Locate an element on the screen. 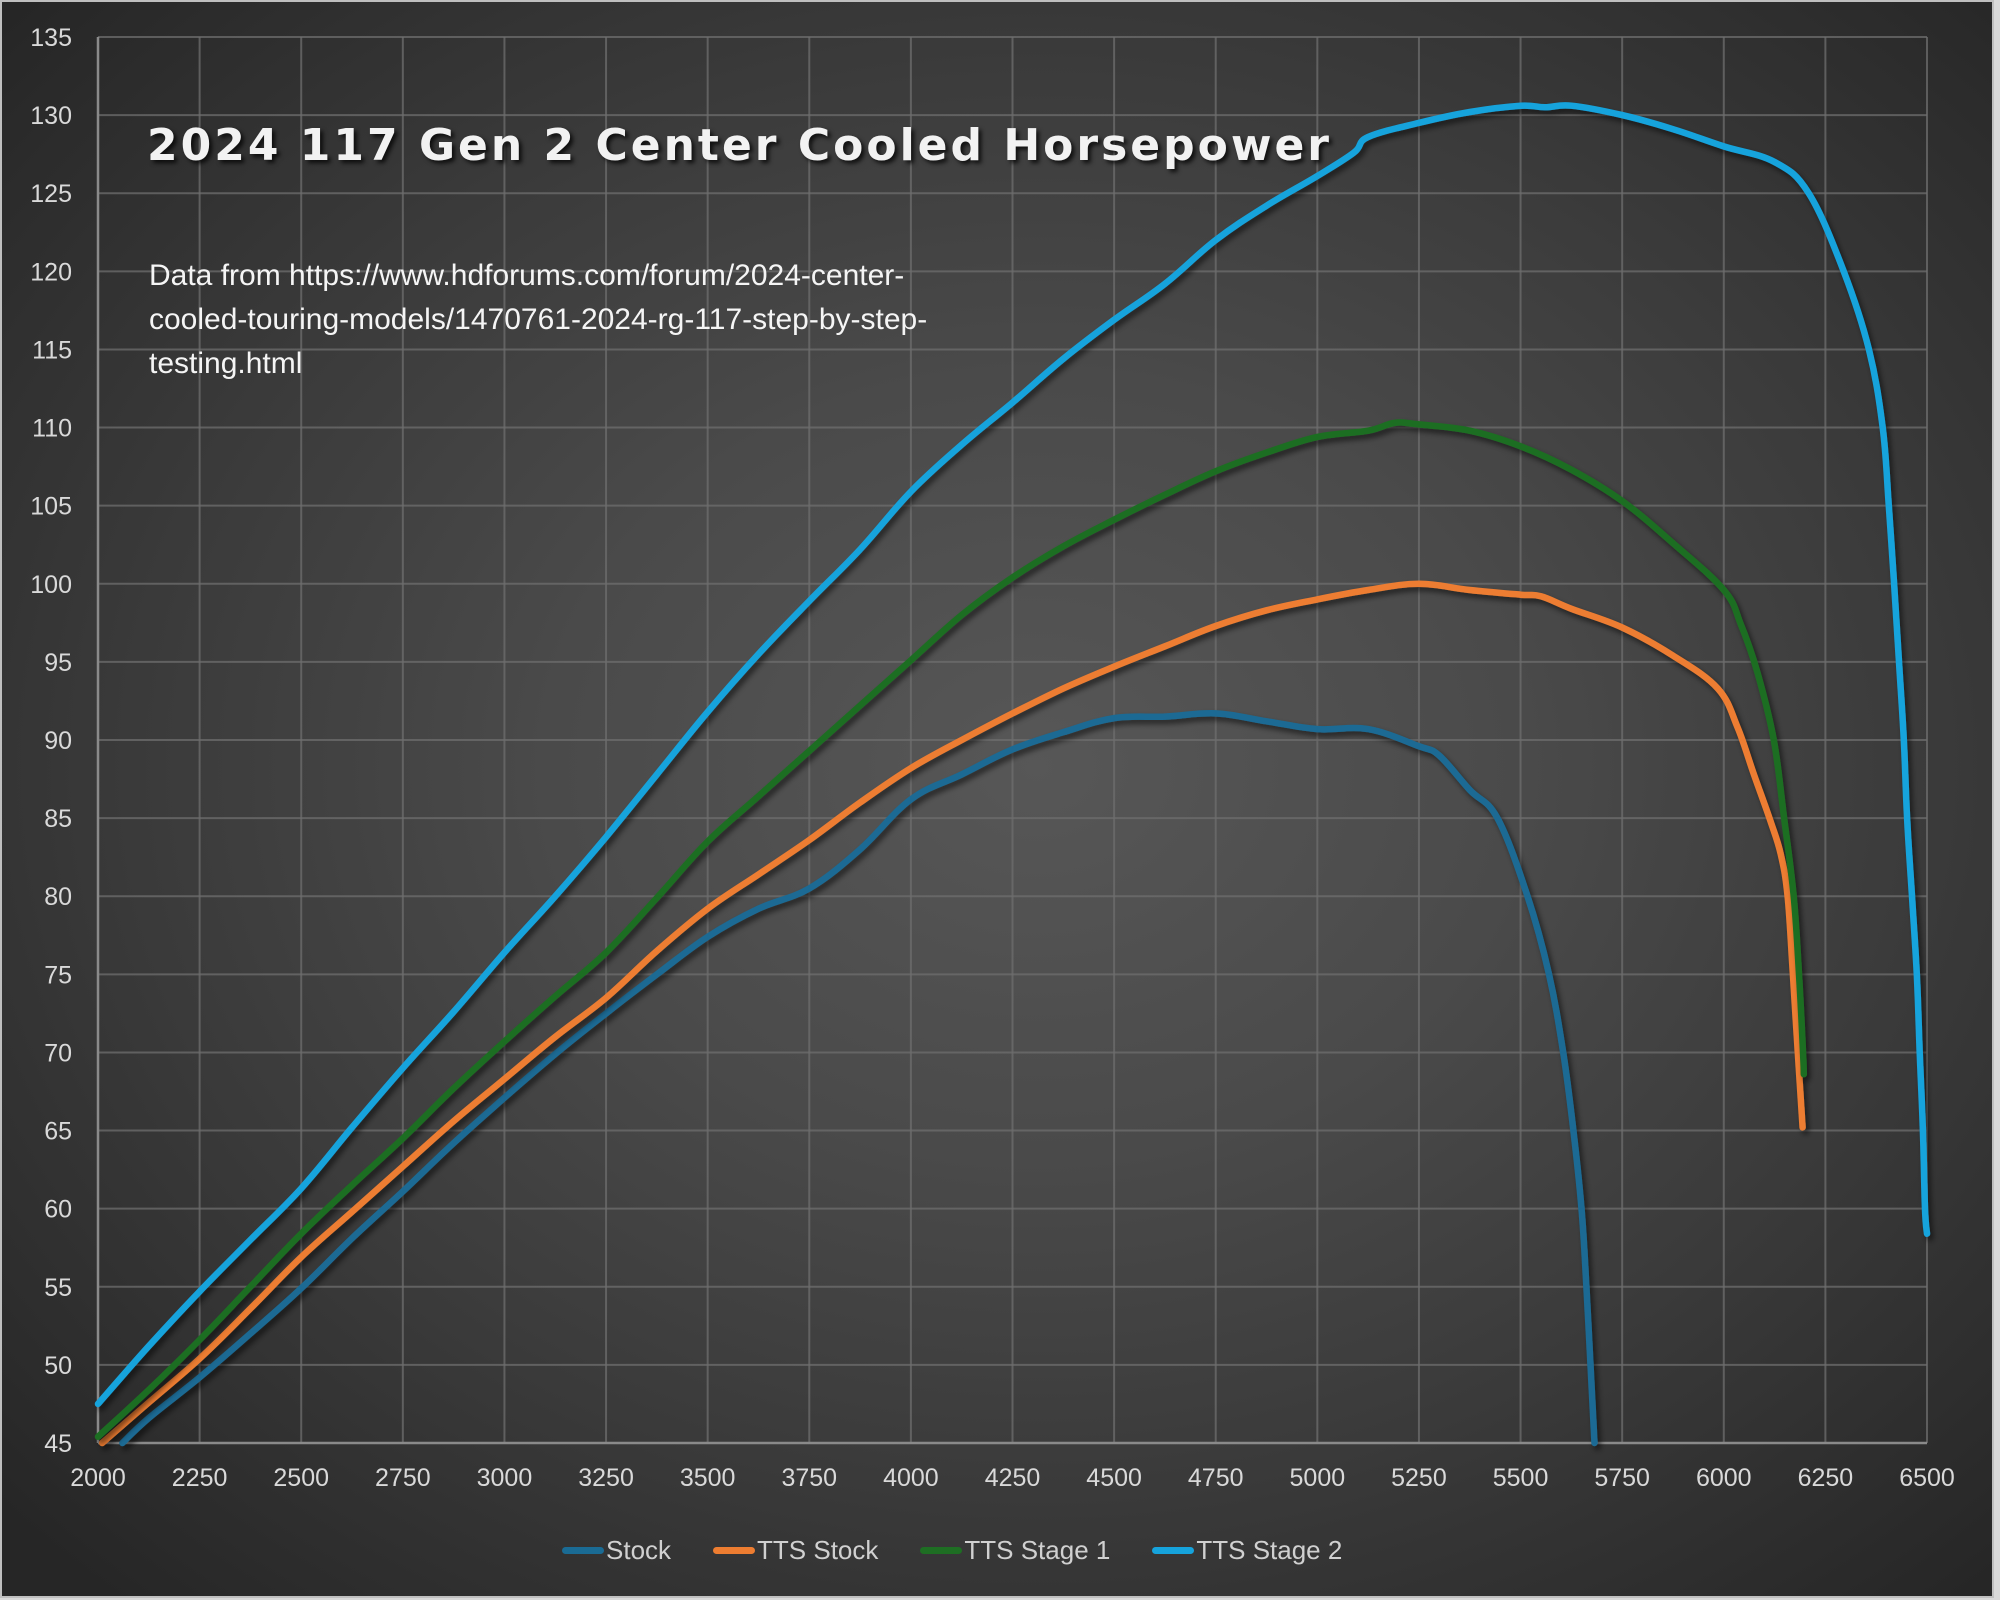 The image size is (2000, 1600). legend-item-tts-stock: TTS Stock is located at coordinates (795, 1550).